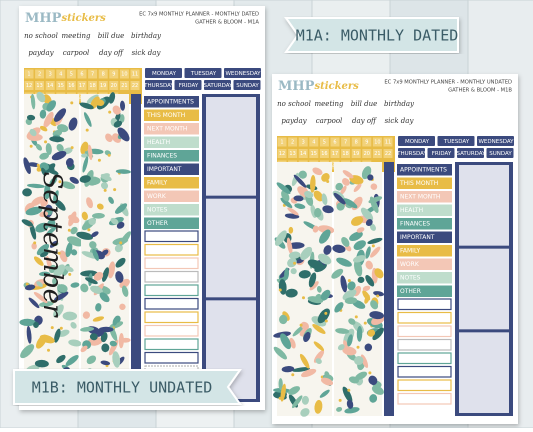 This screenshot has width=533, height=432. I want to click on day-number: 6, so click(81, 75).